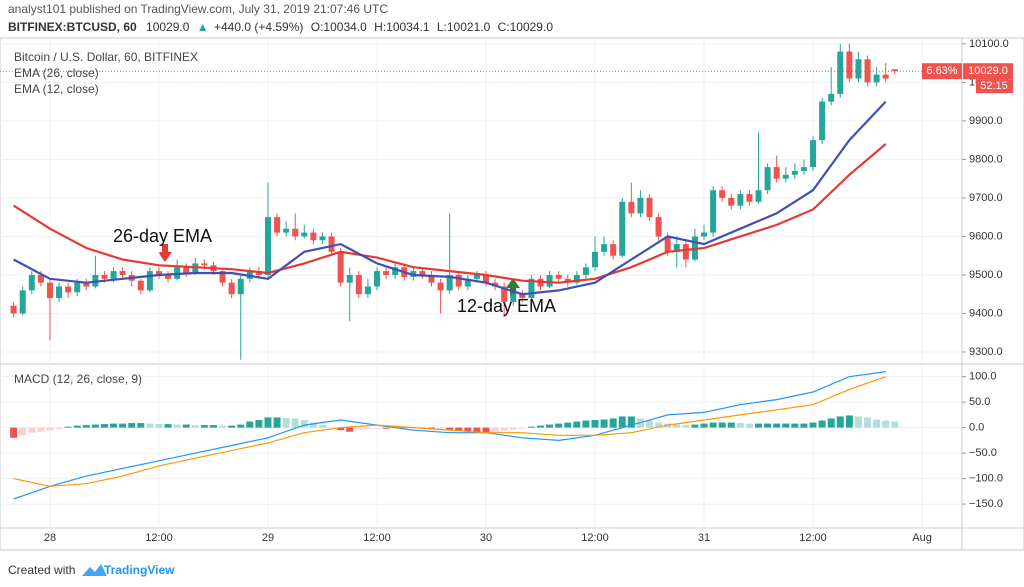  I want to click on y-tick-label: −100.0, so click(986, 479).